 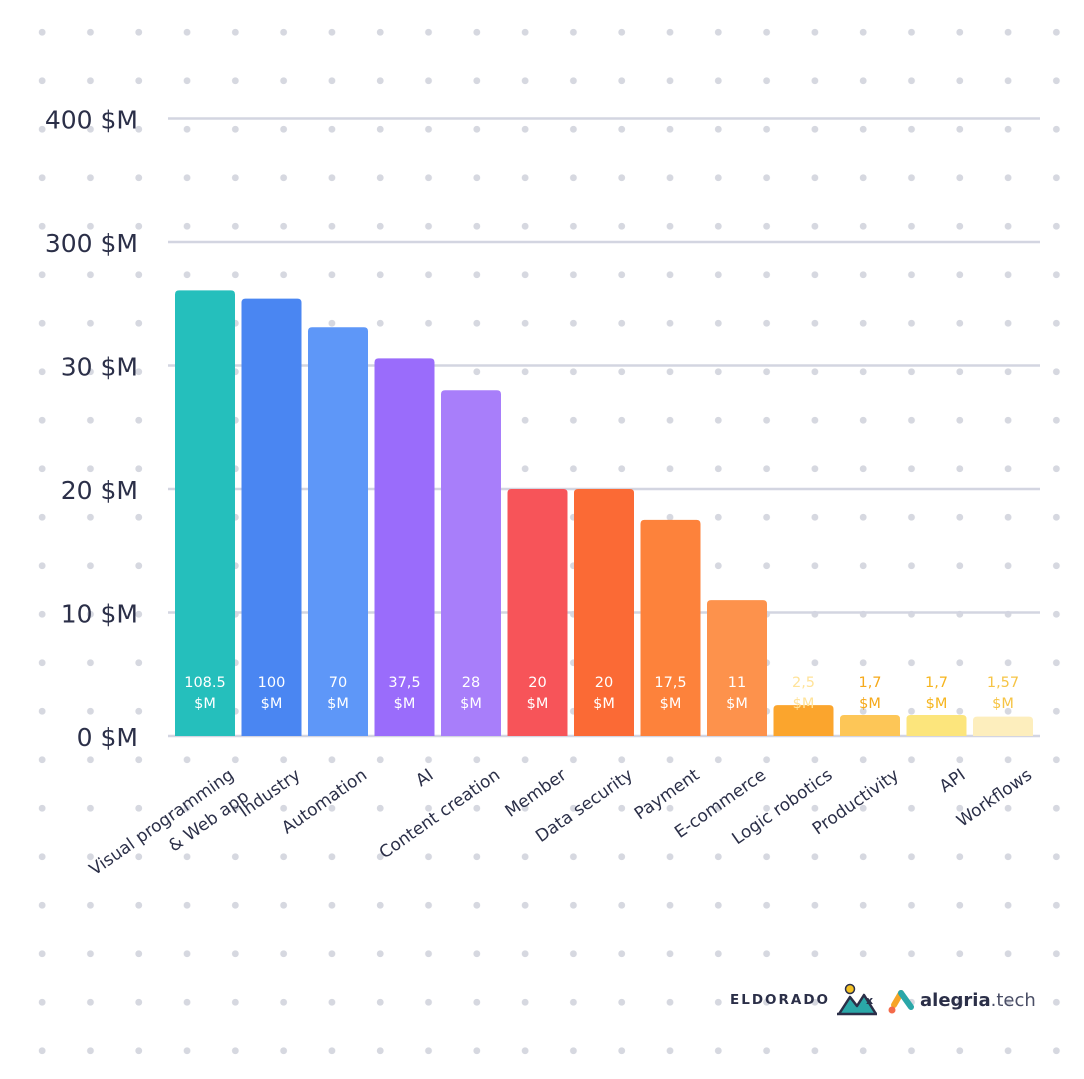 I want to click on alegria-logo-tld: .tech, so click(x=1013, y=1000).